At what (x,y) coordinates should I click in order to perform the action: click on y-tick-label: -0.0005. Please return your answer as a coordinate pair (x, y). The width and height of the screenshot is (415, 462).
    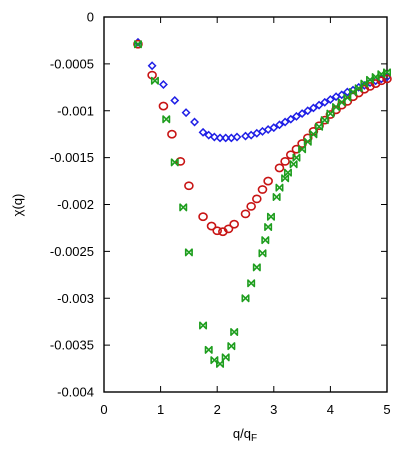
    Looking at the image, I should click on (72, 63).